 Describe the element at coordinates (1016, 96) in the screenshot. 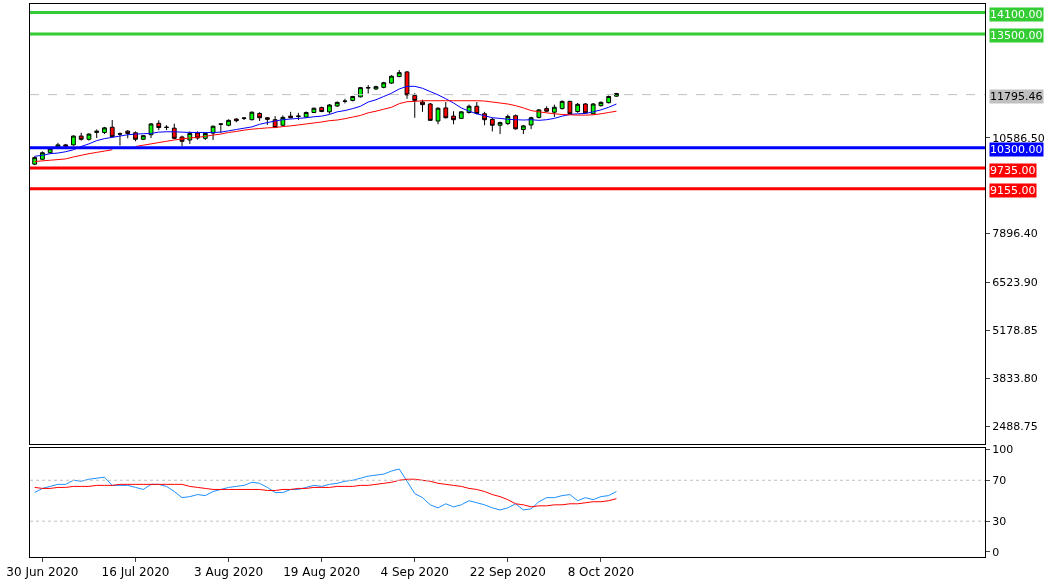

I see `ref-line-label: 11795.46` at that location.